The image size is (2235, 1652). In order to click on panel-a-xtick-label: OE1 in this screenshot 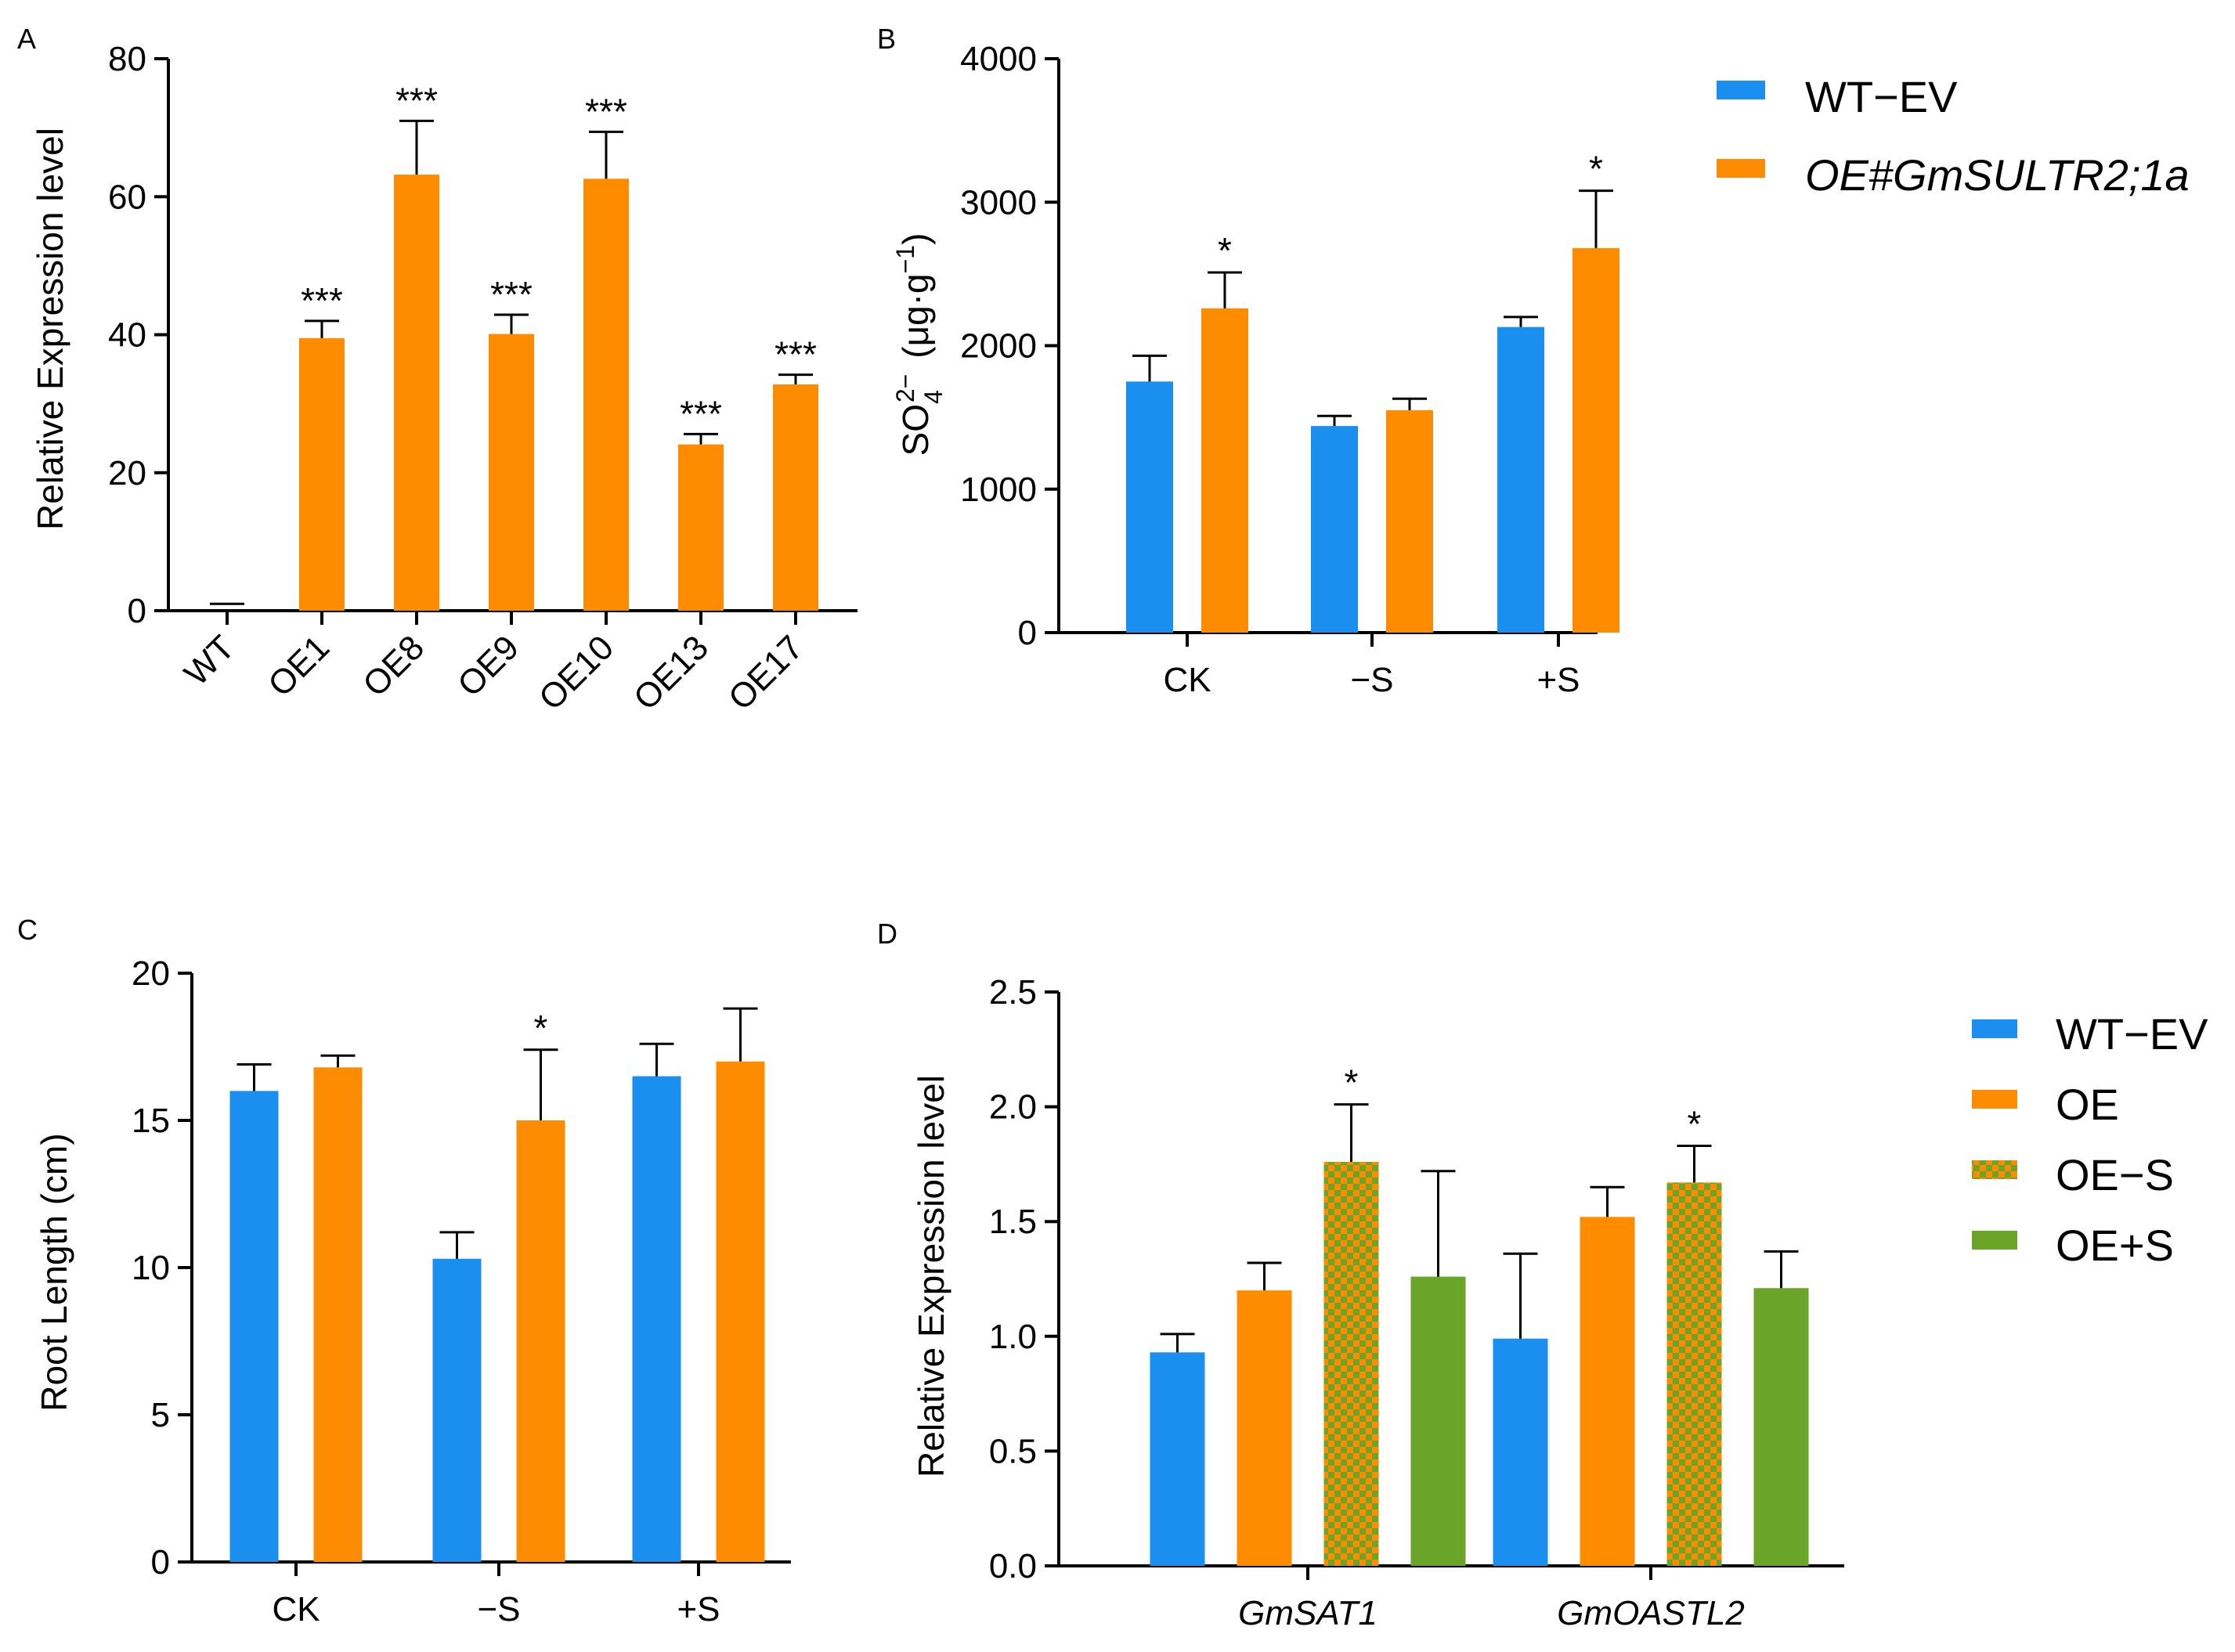, I will do `click(299, 666)`.